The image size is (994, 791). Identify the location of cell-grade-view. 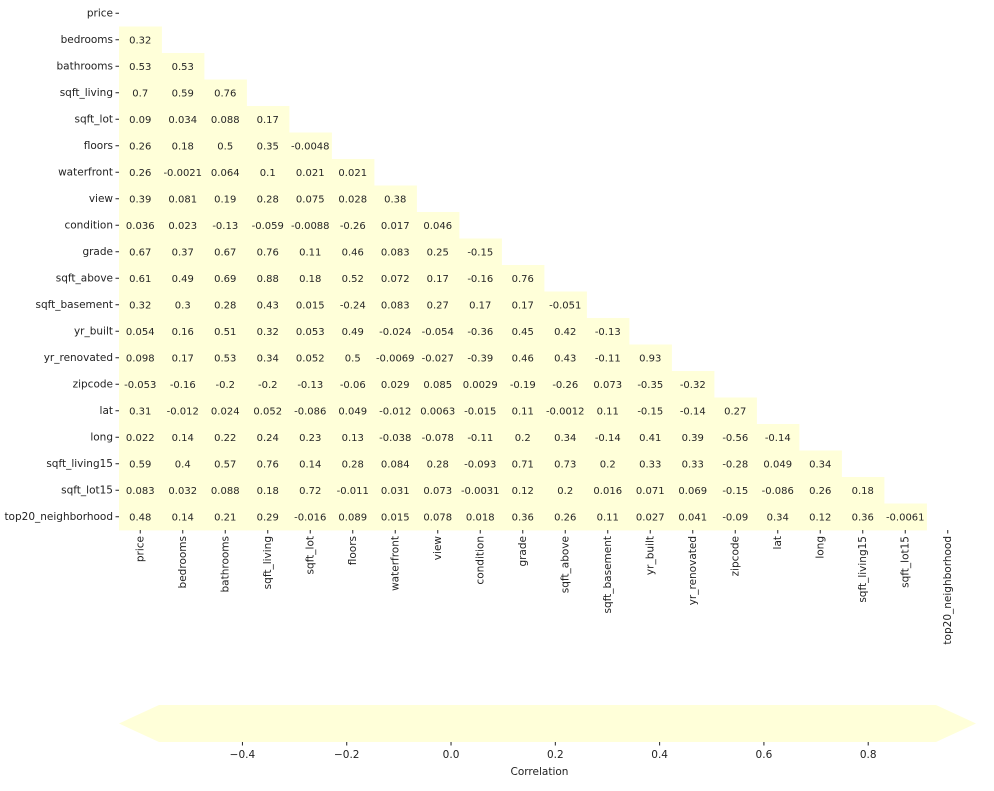
(438, 252).